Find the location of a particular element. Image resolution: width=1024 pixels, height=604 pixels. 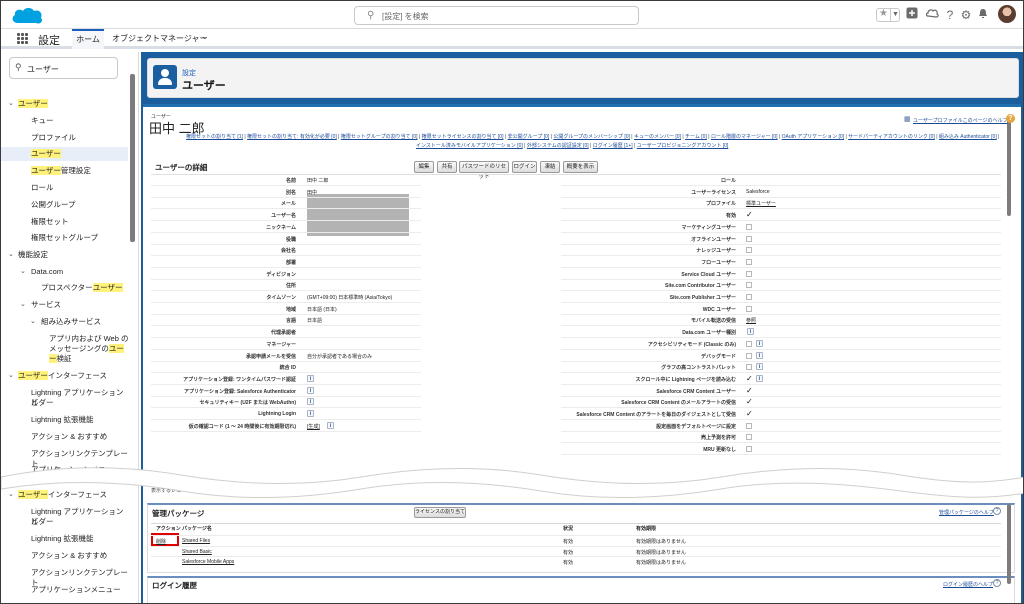

sidebar-scrollbar is located at coordinates (132, 158).